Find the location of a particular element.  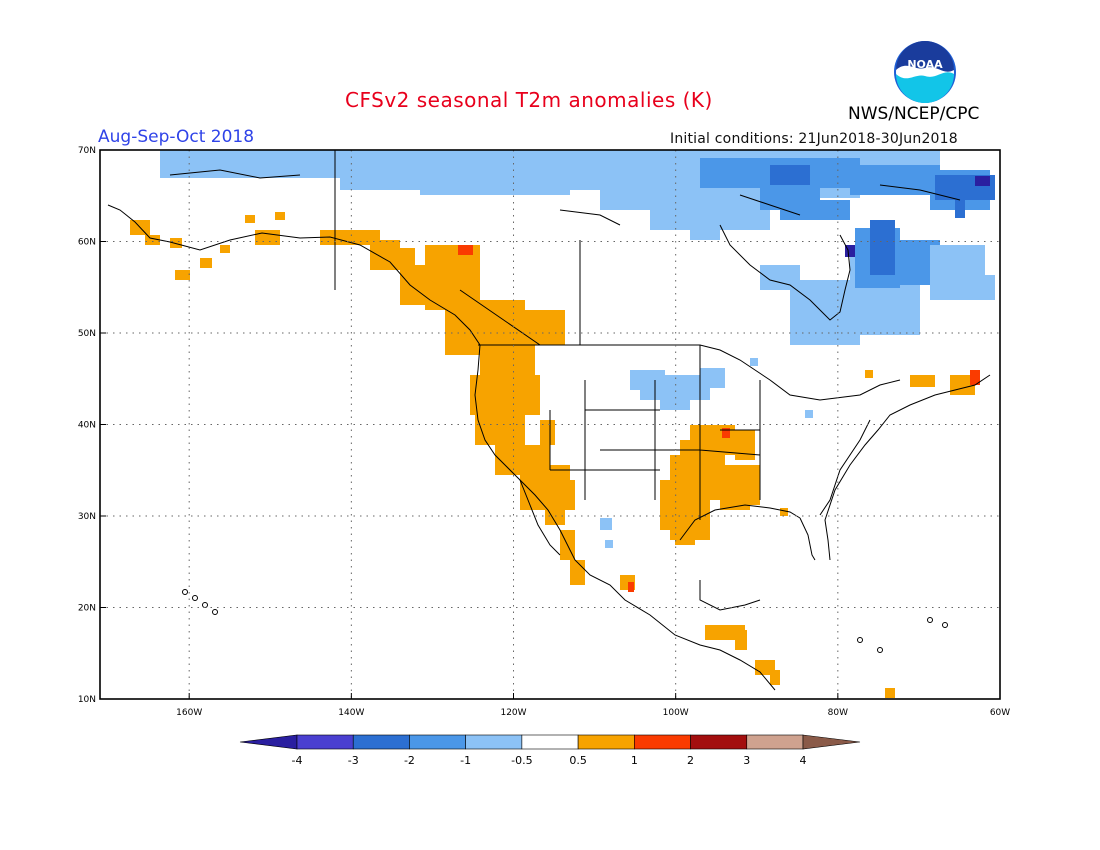

colorbar-label: 3 is located at coordinates (746, 760).